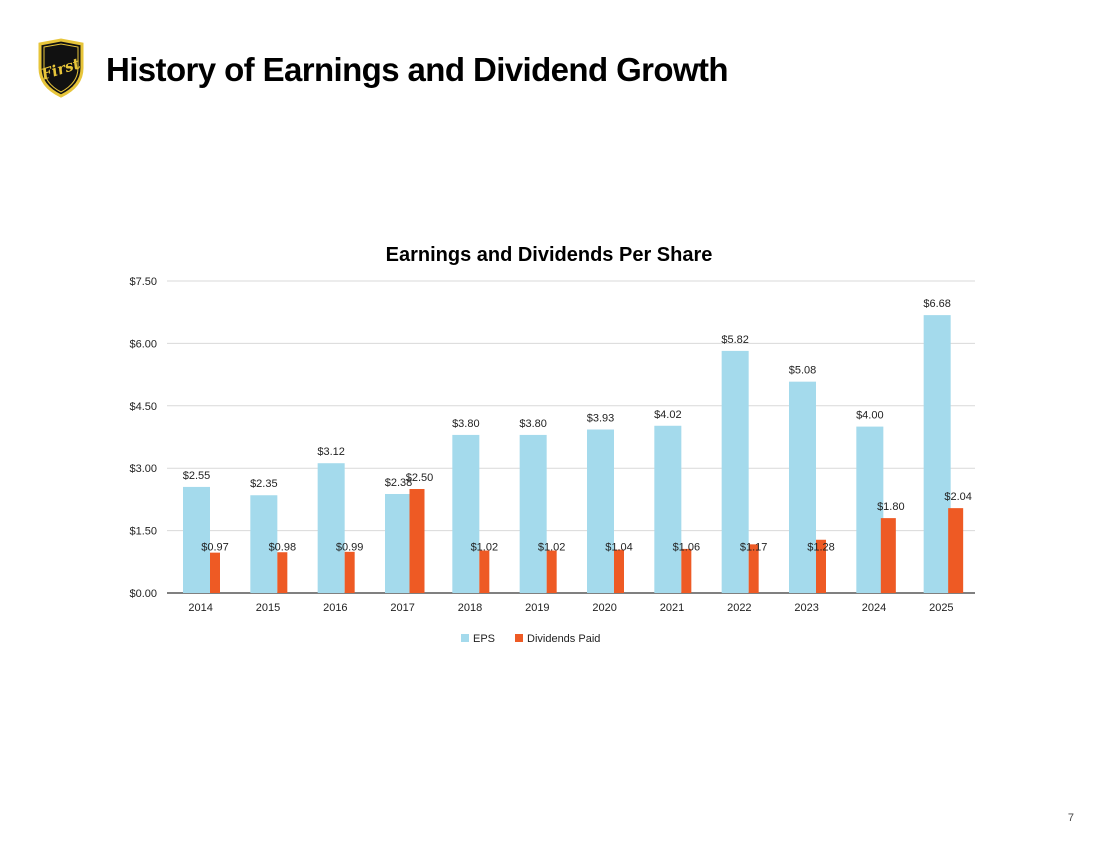 This screenshot has width=1100, height=849. I want to click on legend-dividends-swatch, so click(519, 638).